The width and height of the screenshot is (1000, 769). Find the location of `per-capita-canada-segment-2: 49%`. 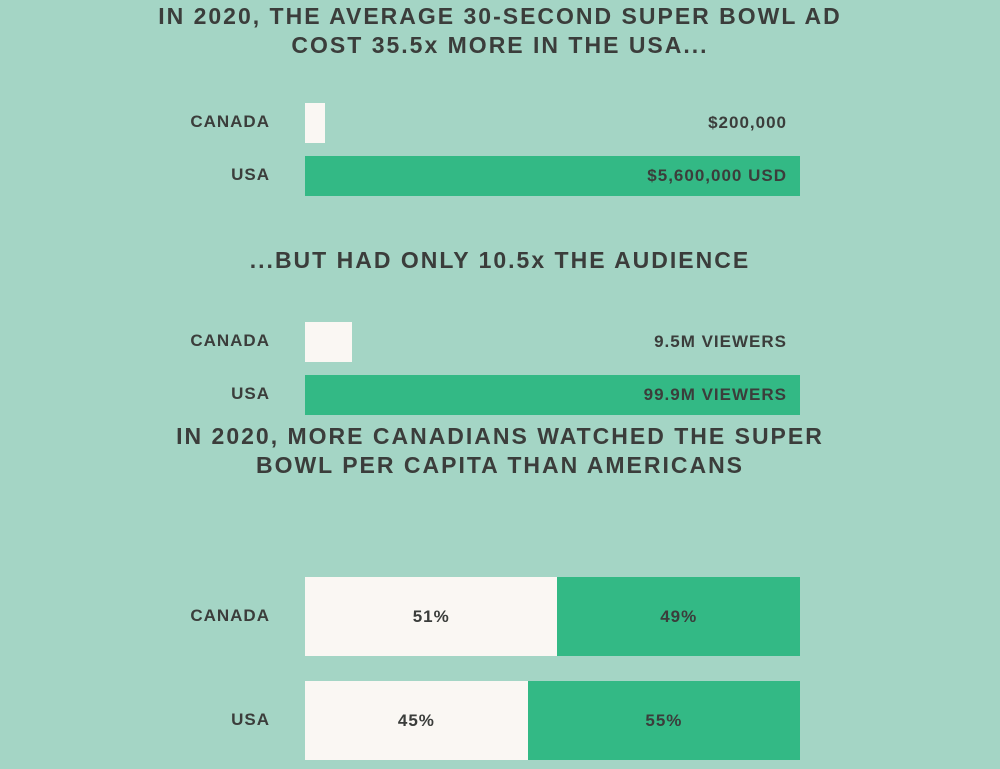

per-capita-canada-segment-2: 49% is located at coordinates (678, 616).